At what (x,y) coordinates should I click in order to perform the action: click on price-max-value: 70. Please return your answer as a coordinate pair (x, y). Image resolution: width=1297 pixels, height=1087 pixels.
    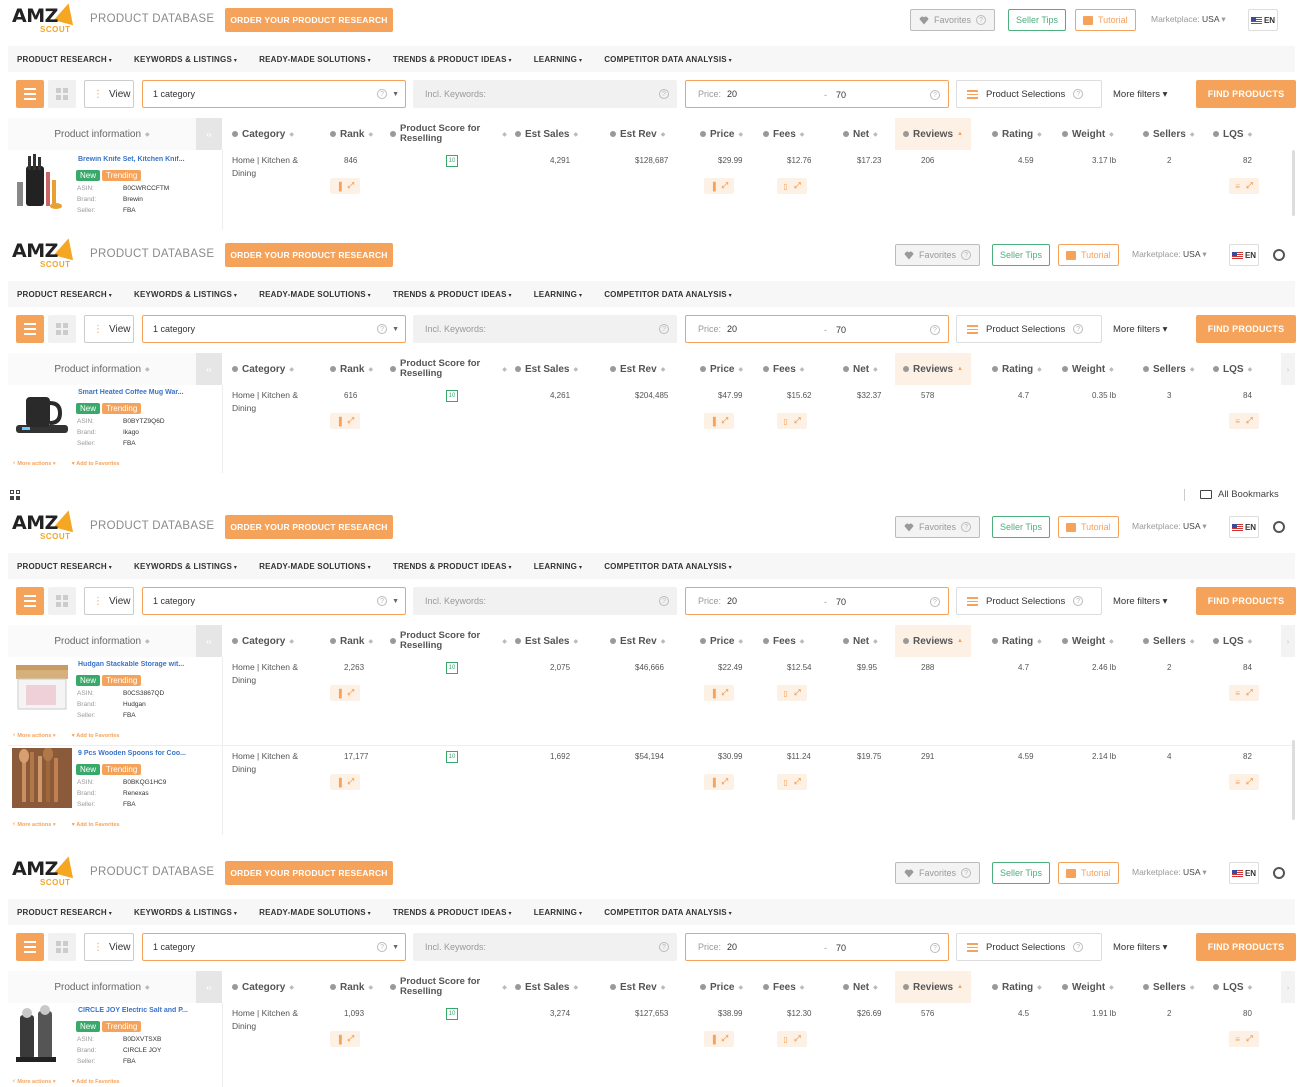
    Looking at the image, I should click on (841, 95).